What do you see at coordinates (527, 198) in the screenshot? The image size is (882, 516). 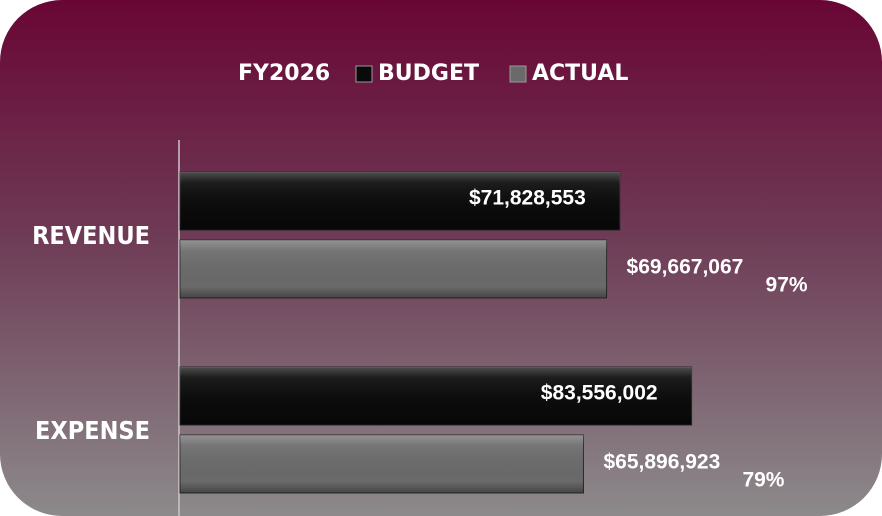 I see `value-label: $71,828,553` at bounding box center [527, 198].